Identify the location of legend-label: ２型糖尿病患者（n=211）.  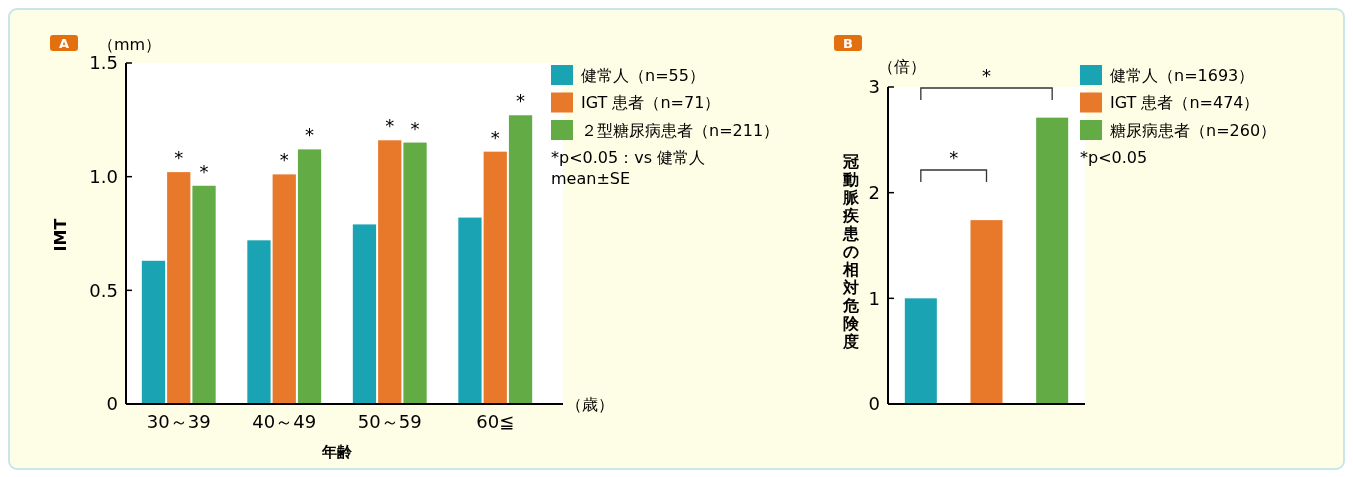
(680, 130).